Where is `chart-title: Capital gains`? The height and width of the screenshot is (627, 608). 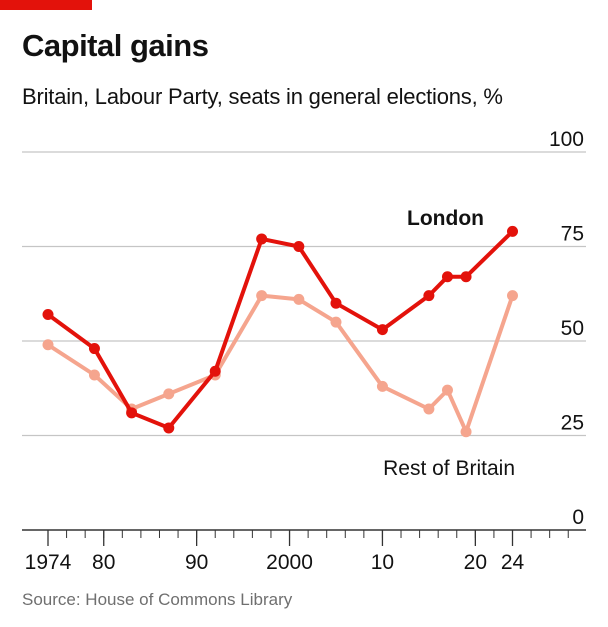 chart-title: Capital gains is located at coordinates (115, 45).